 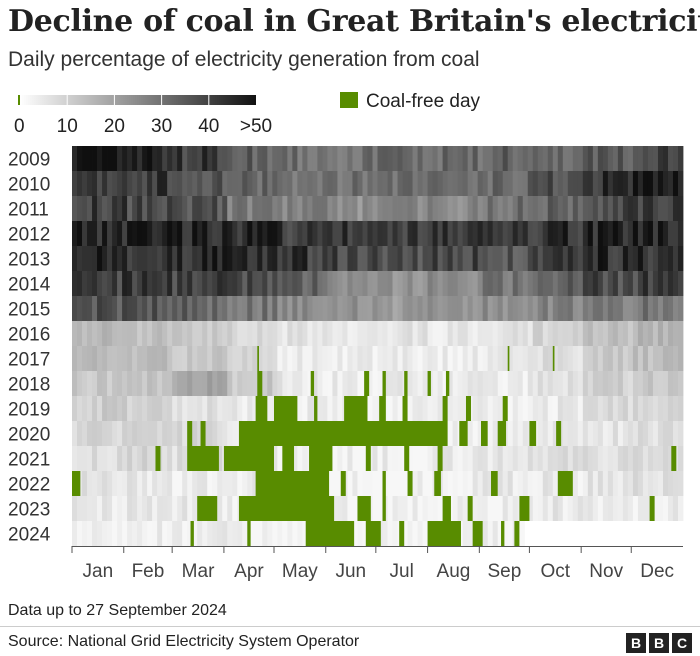 I want to click on bbc-logo: B B C, so click(x=659, y=643).